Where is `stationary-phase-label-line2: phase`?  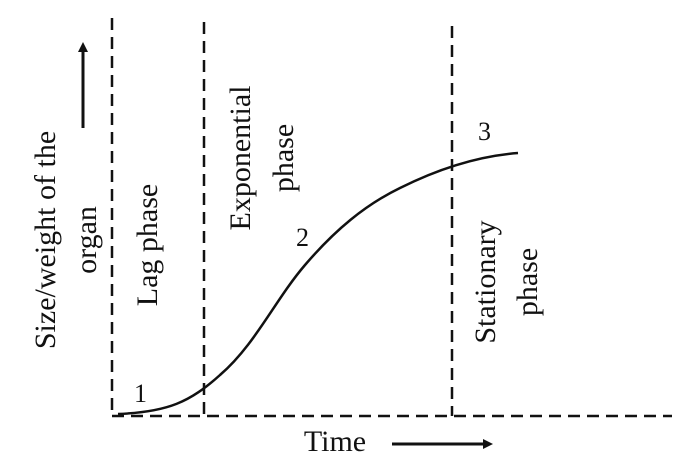 stationary-phase-label-line2: phase is located at coordinates (527, 282).